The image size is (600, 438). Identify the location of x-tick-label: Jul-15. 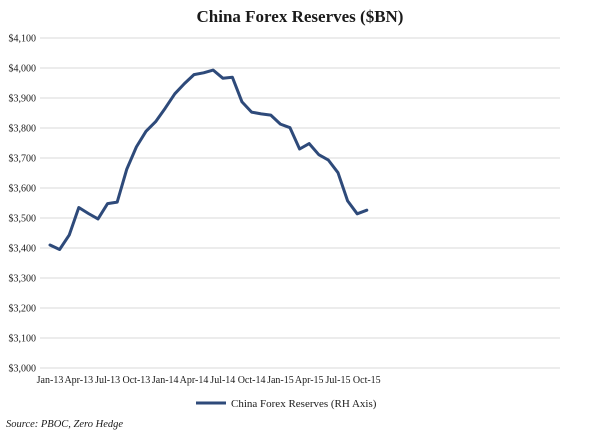
(338, 380).